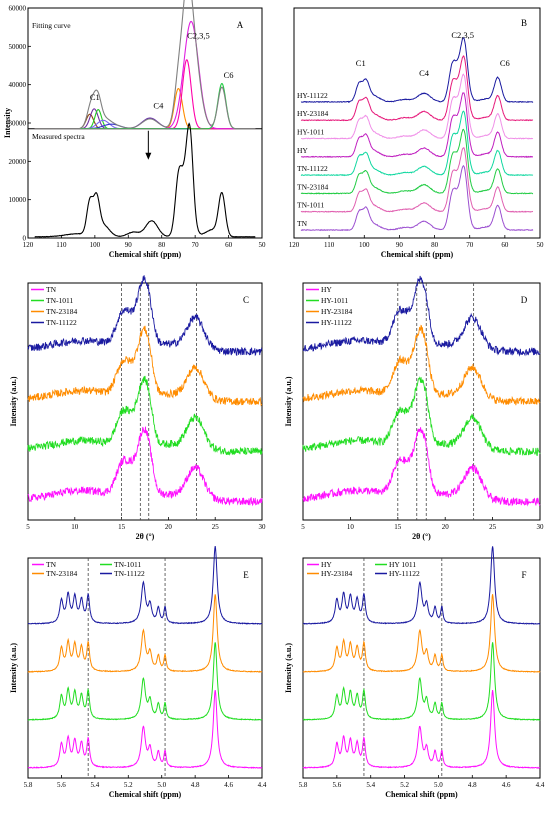 The height and width of the screenshot is (821, 550). Describe the element at coordinates (18, 47) in the screenshot. I see `y-tick-label: 50000` at that location.